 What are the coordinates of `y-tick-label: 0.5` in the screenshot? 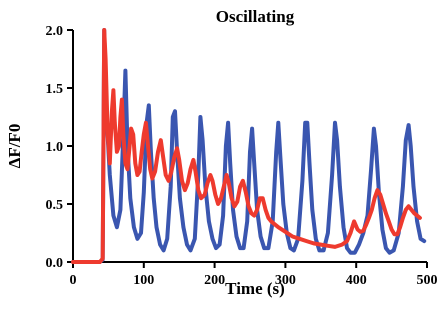 It's located at (55, 205).